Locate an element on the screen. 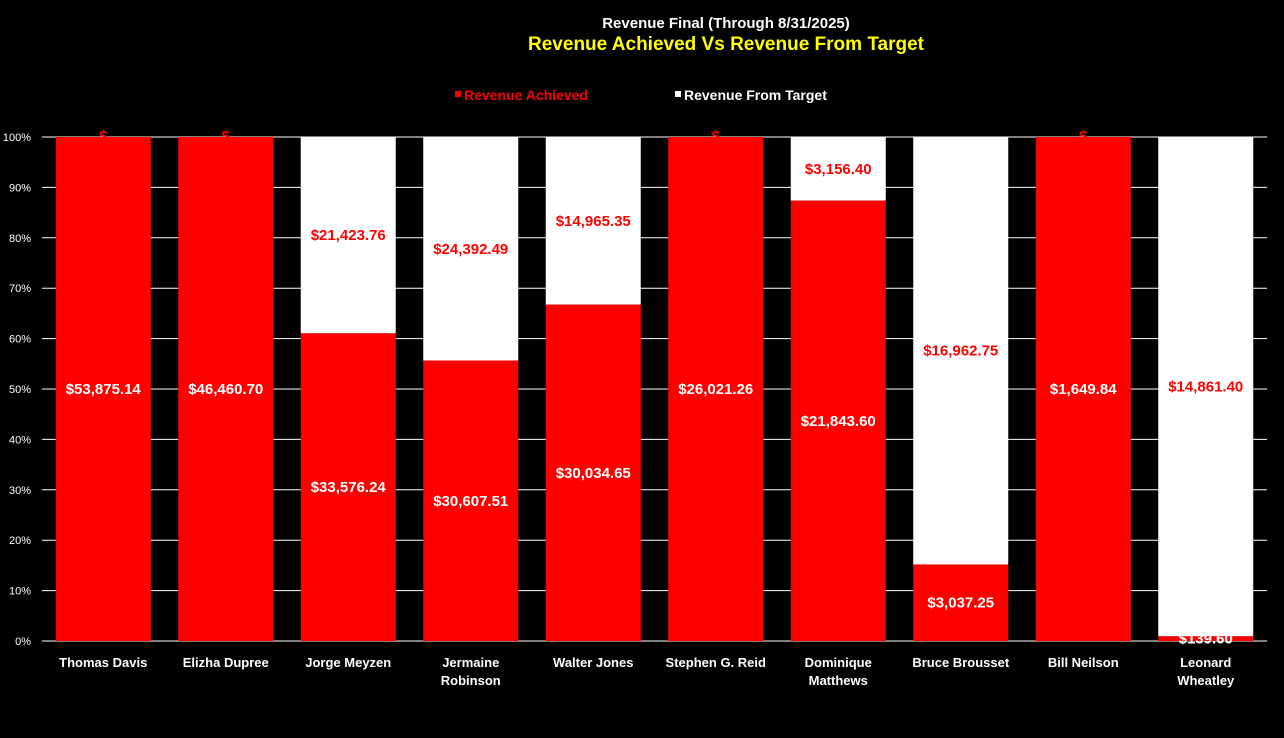 This screenshot has width=1284, height=738. data-label-achieved: $1,649.84 is located at coordinates (1083, 389).